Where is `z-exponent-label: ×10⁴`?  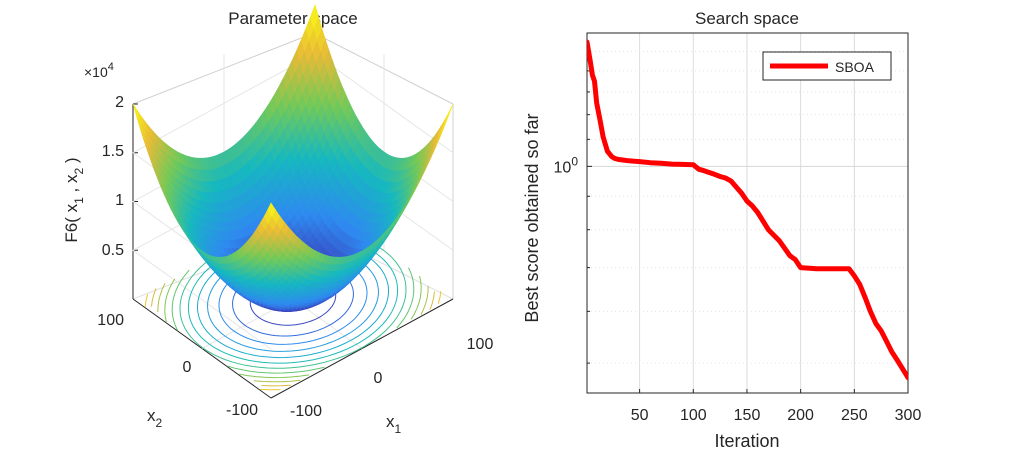 z-exponent-label: ×10⁴ is located at coordinates (99, 70).